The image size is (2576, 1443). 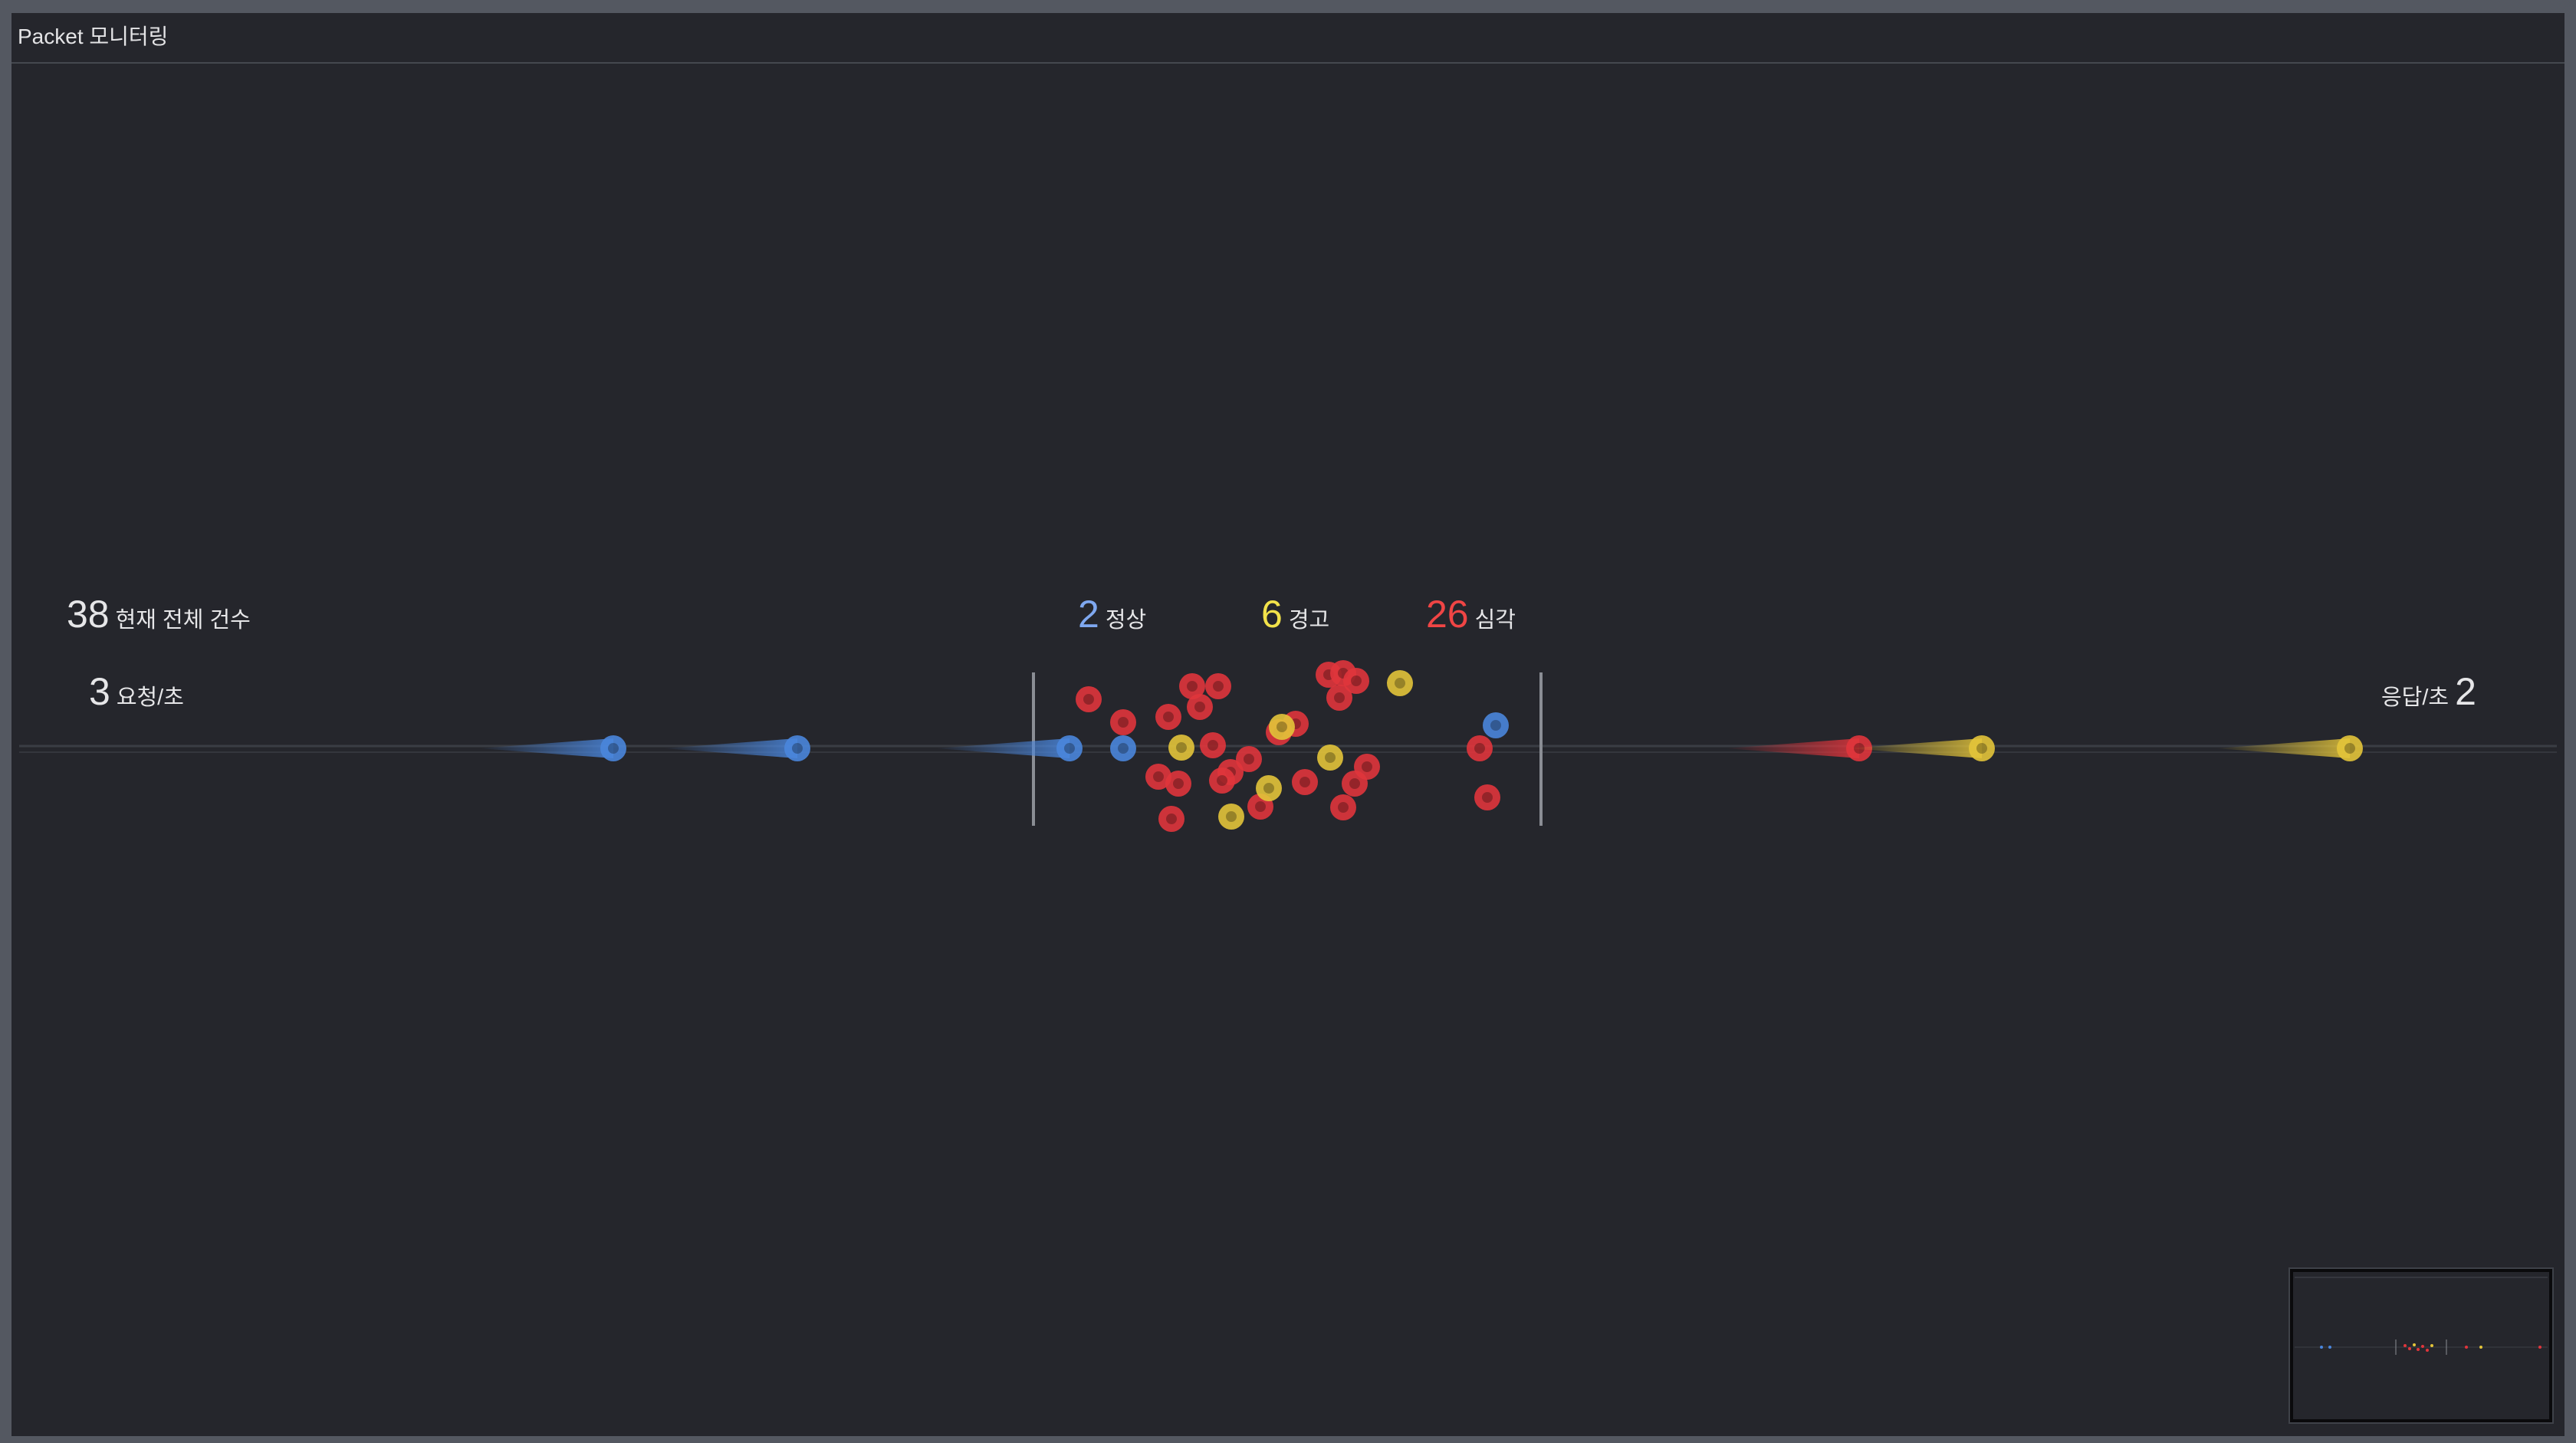 I want to click on total-count-stat: 38 현재 전체 건수, so click(x=159, y=614).